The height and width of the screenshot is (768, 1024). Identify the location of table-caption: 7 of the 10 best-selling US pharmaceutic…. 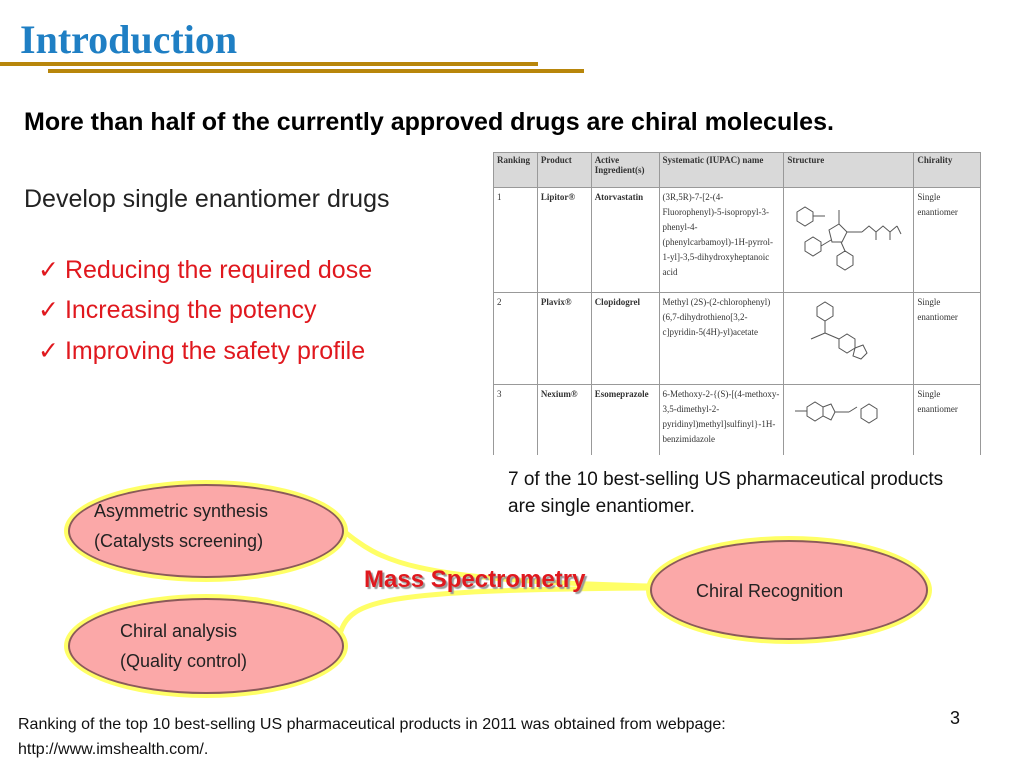
(726, 493).